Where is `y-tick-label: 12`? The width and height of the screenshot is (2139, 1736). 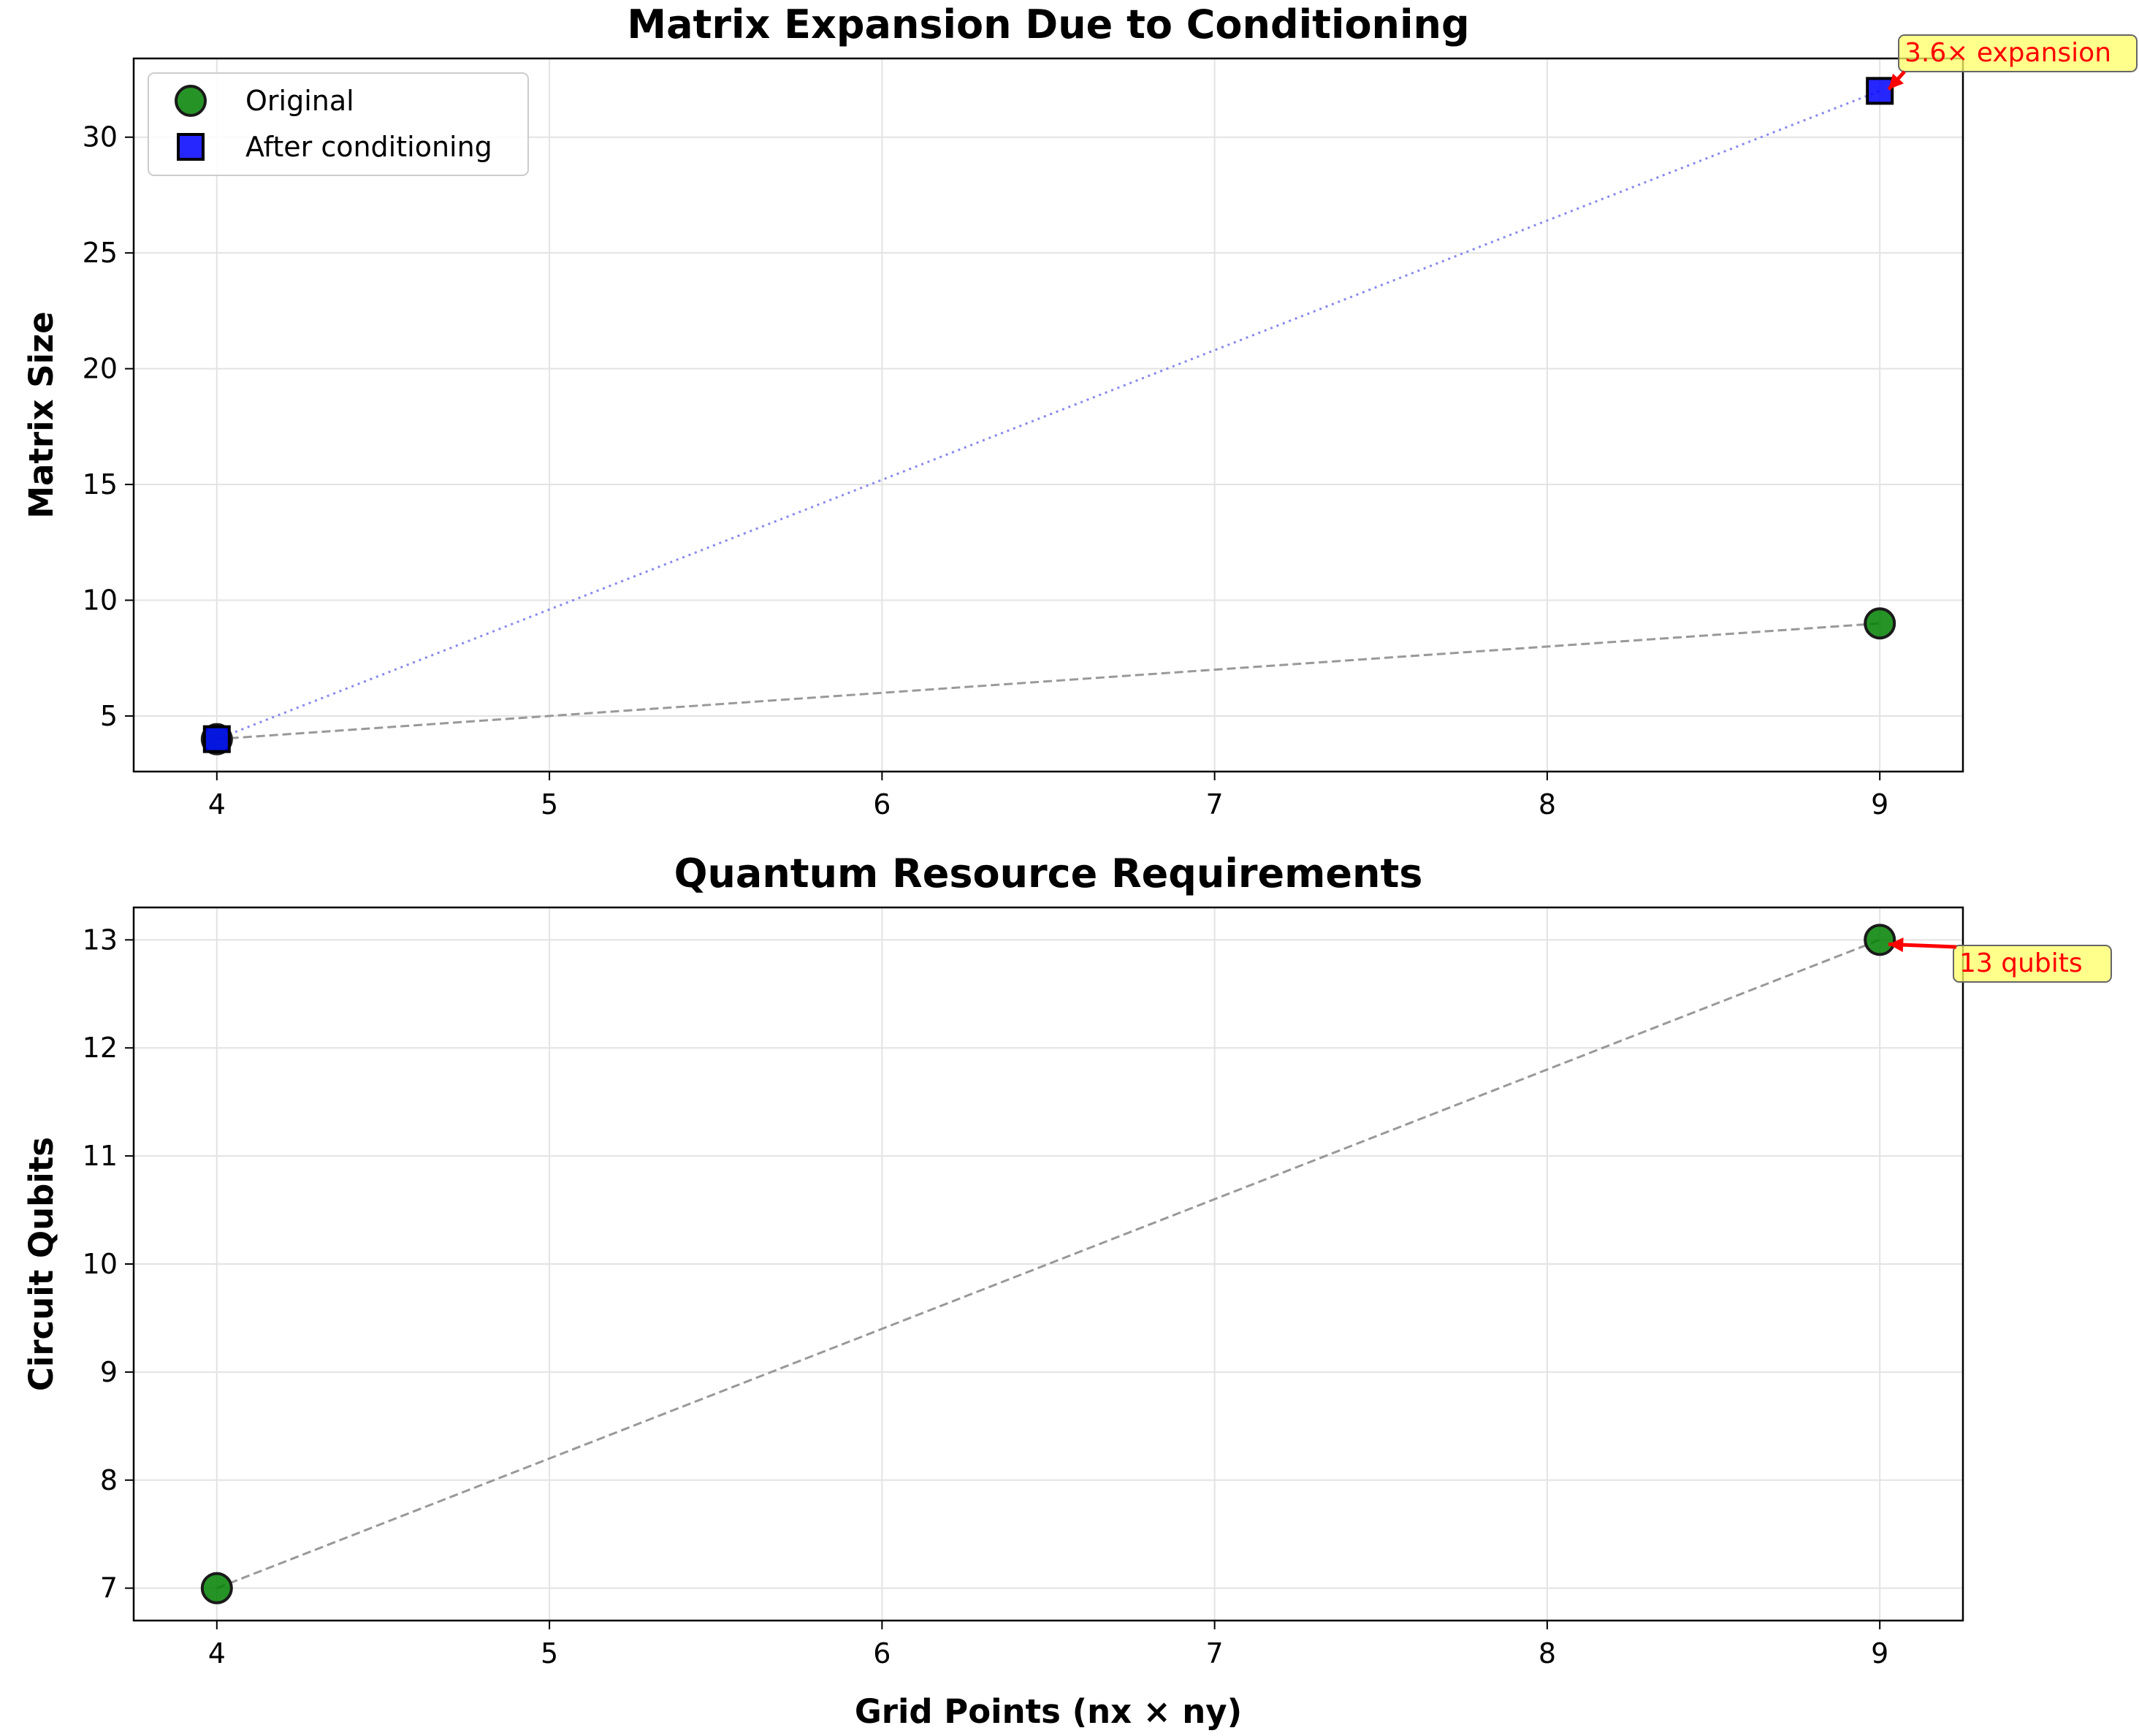
y-tick-label: 12 is located at coordinates (101, 1048).